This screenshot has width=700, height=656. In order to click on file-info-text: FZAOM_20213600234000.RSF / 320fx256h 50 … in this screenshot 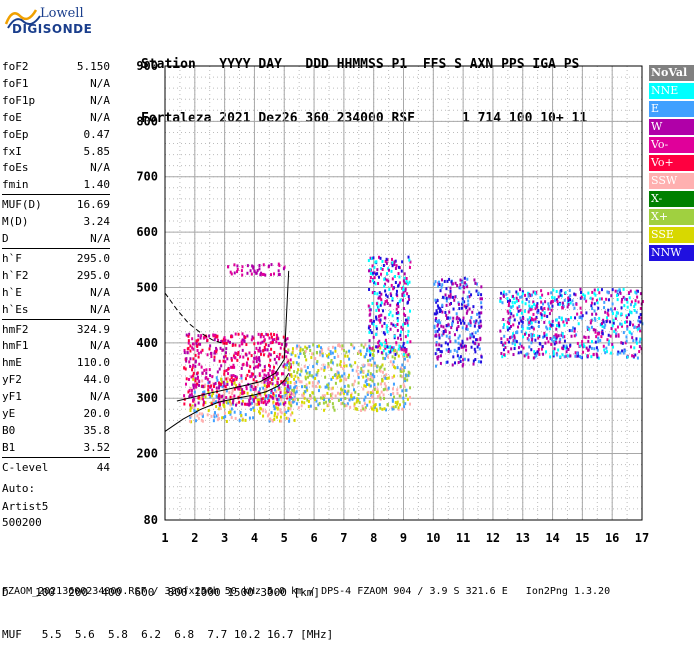, I will do `click(255, 591)`.